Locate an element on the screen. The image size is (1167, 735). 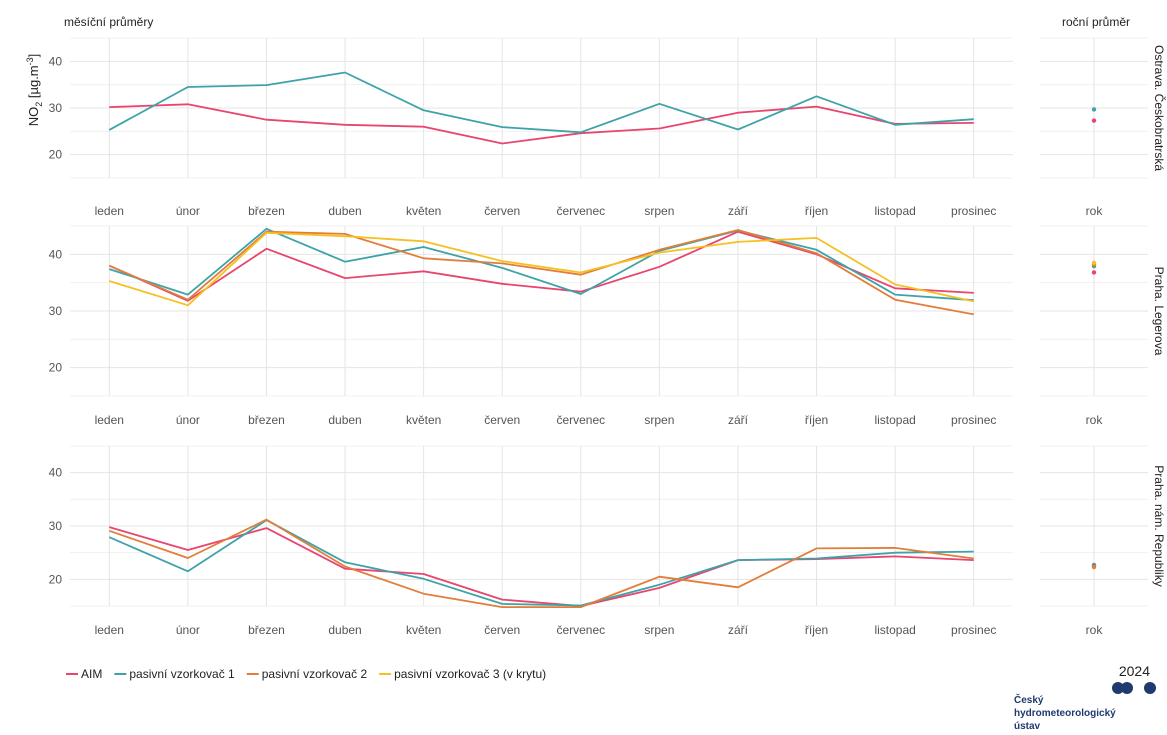
panel-strip-label: Praha. Legerova is located at coordinates (1159, 311).